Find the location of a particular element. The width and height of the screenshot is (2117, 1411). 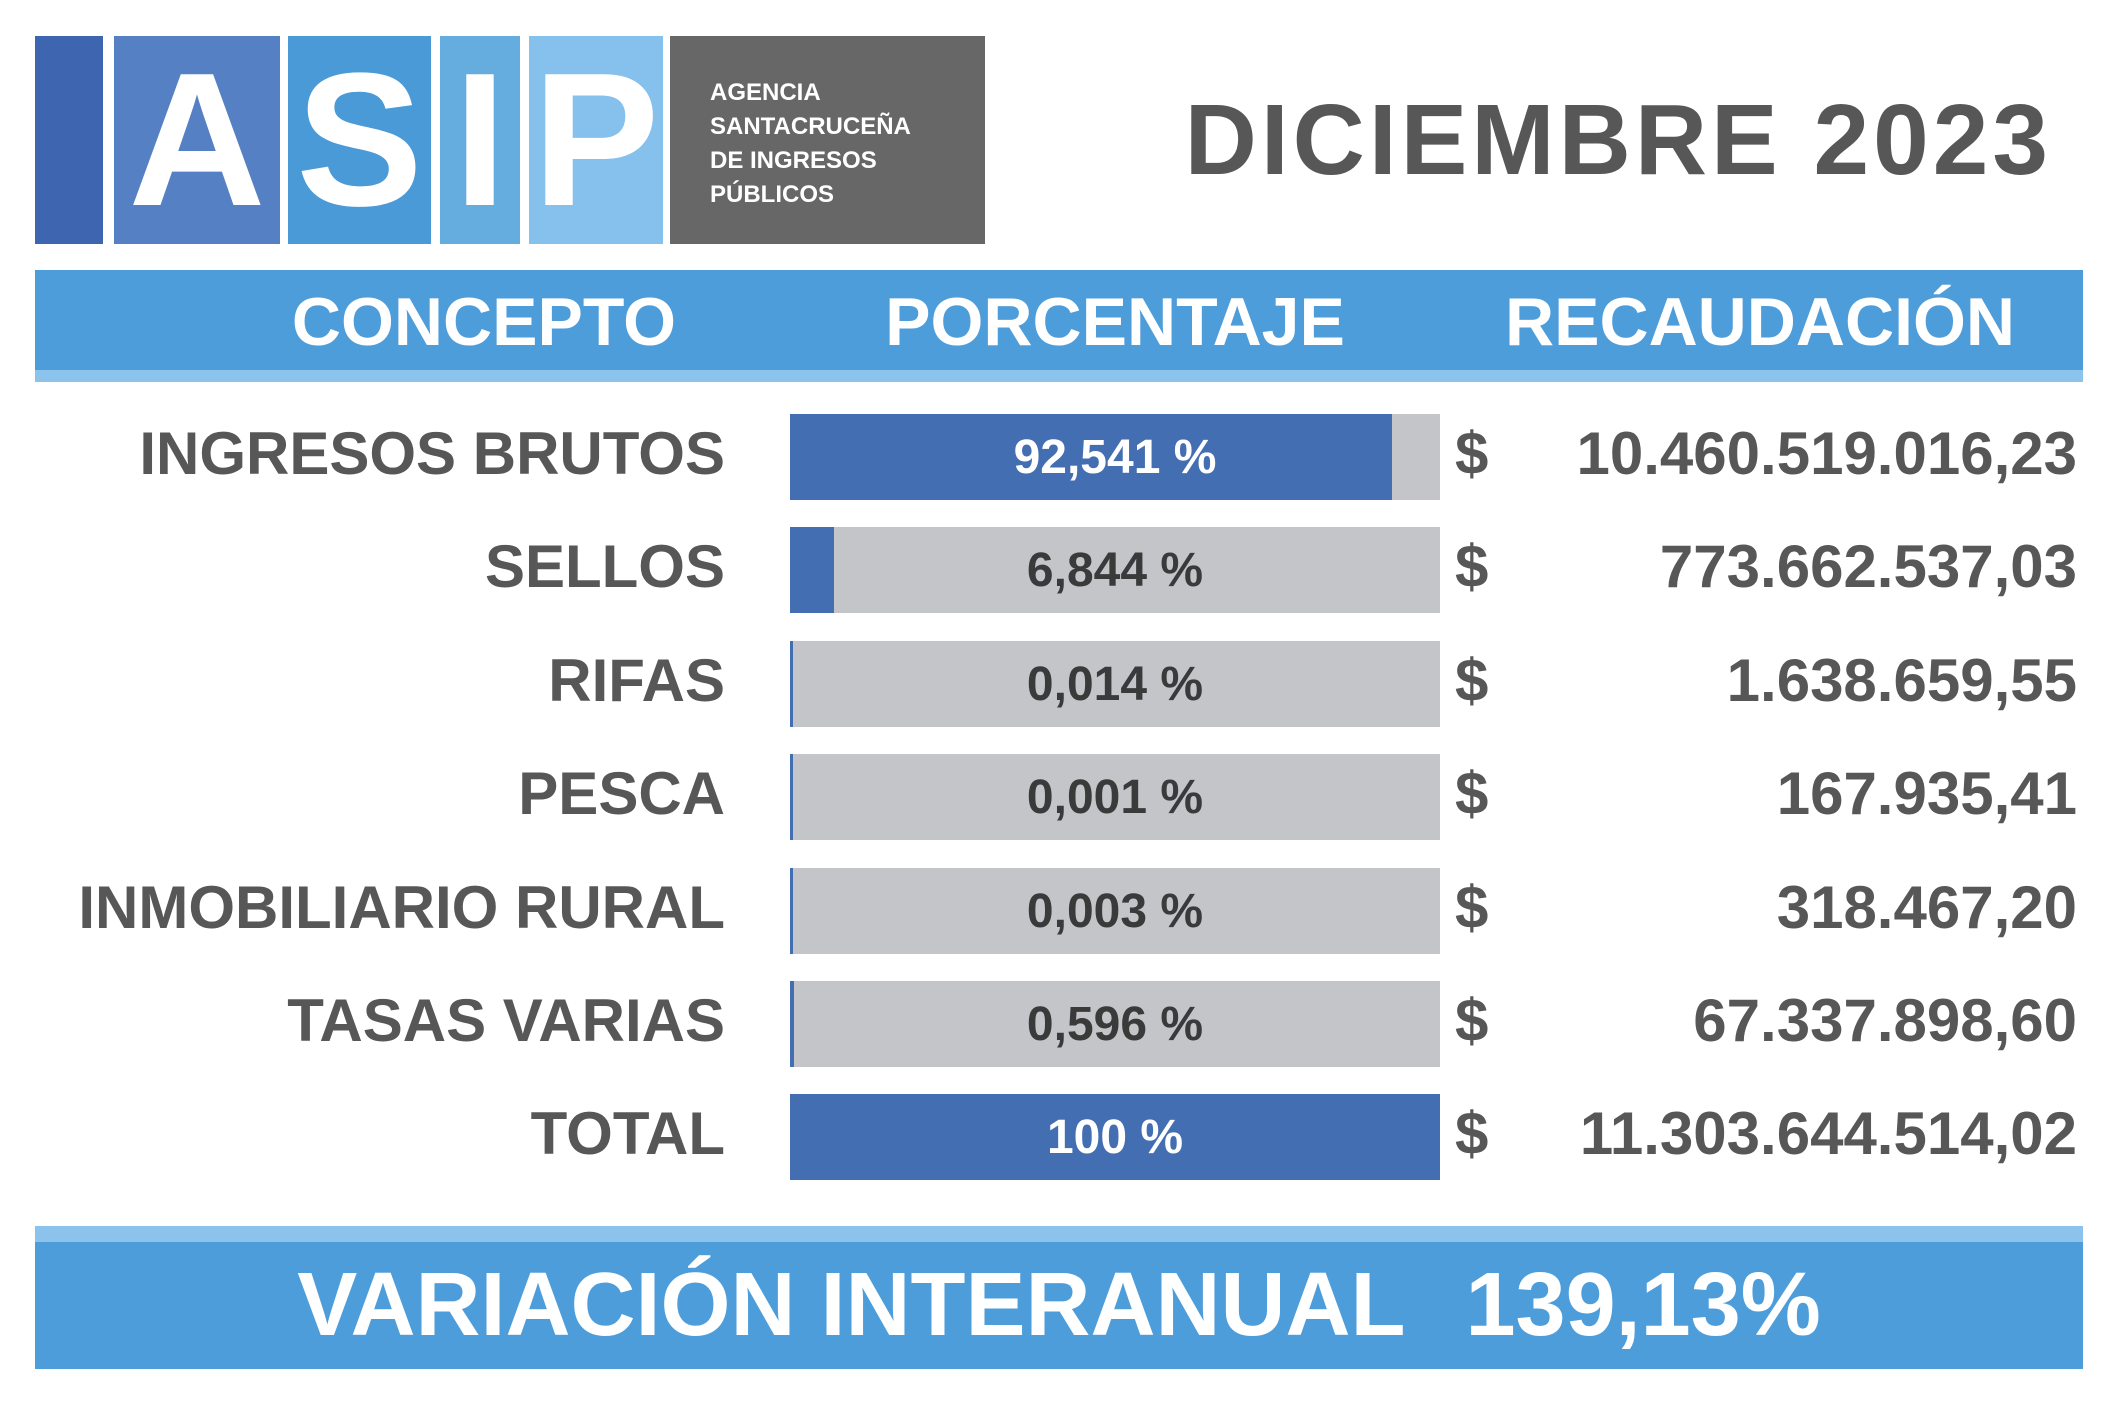

row-concept: INMOBILIARIO RURAL is located at coordinates (401, 907).